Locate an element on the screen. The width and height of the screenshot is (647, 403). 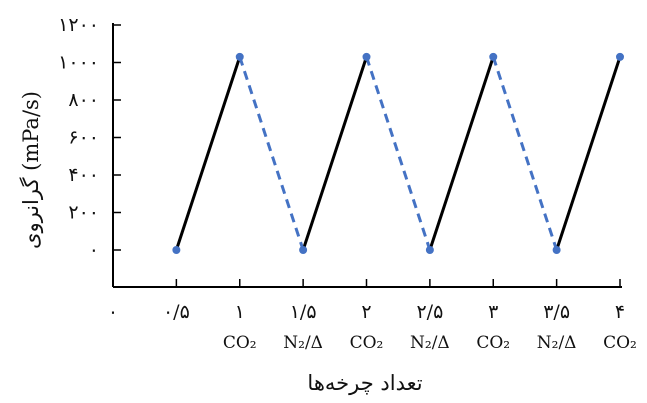
x-tick-label: ۰/۵ is located at coordinates (176, 312).